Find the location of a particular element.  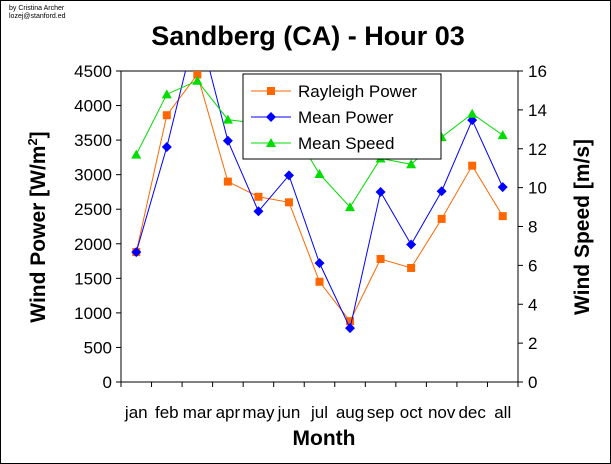

y2-tick-label: 12 is located at coordinates (537, 149).